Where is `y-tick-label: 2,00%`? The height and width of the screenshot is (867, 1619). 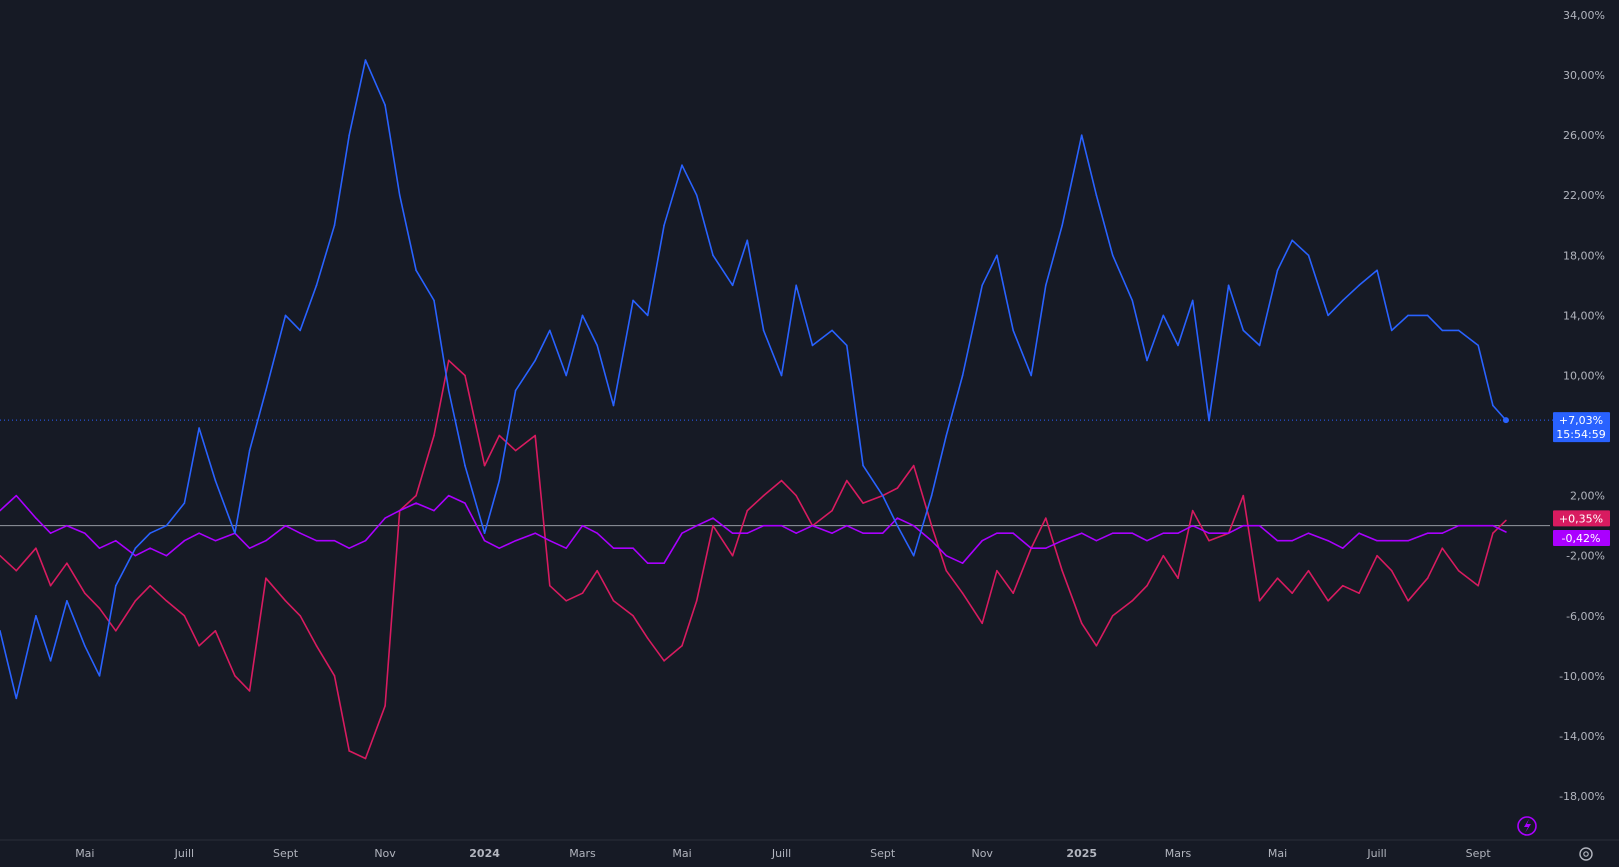 y-tick-label: 2,00% is located at coordinates (1587, 496).